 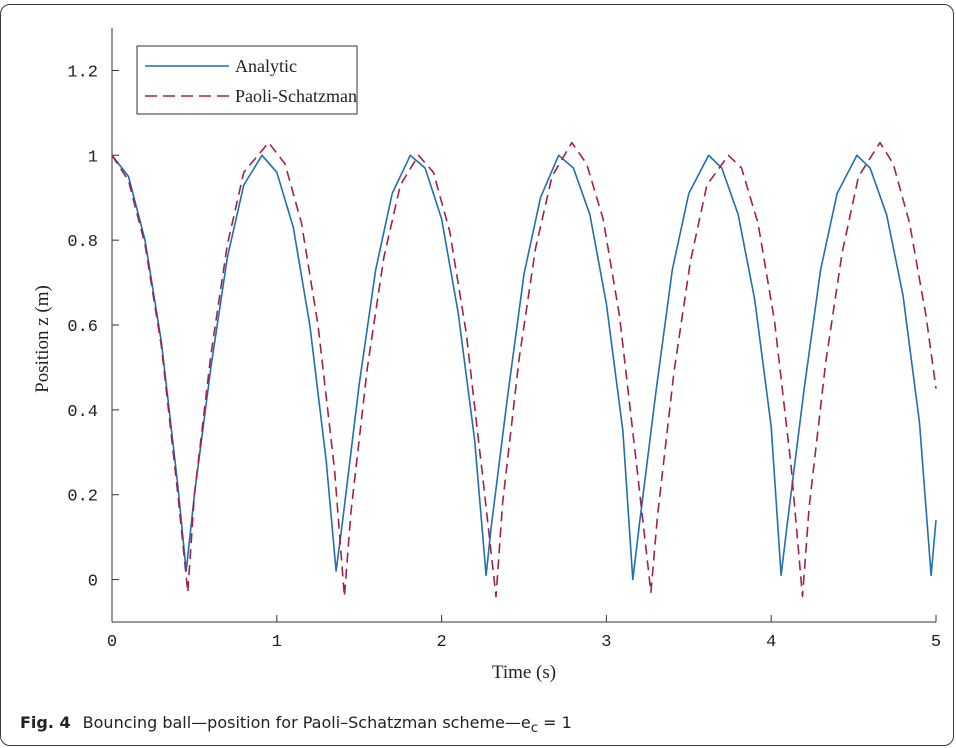 I want to click on y-tick-label: 1.2, so click(x=82, y=72).